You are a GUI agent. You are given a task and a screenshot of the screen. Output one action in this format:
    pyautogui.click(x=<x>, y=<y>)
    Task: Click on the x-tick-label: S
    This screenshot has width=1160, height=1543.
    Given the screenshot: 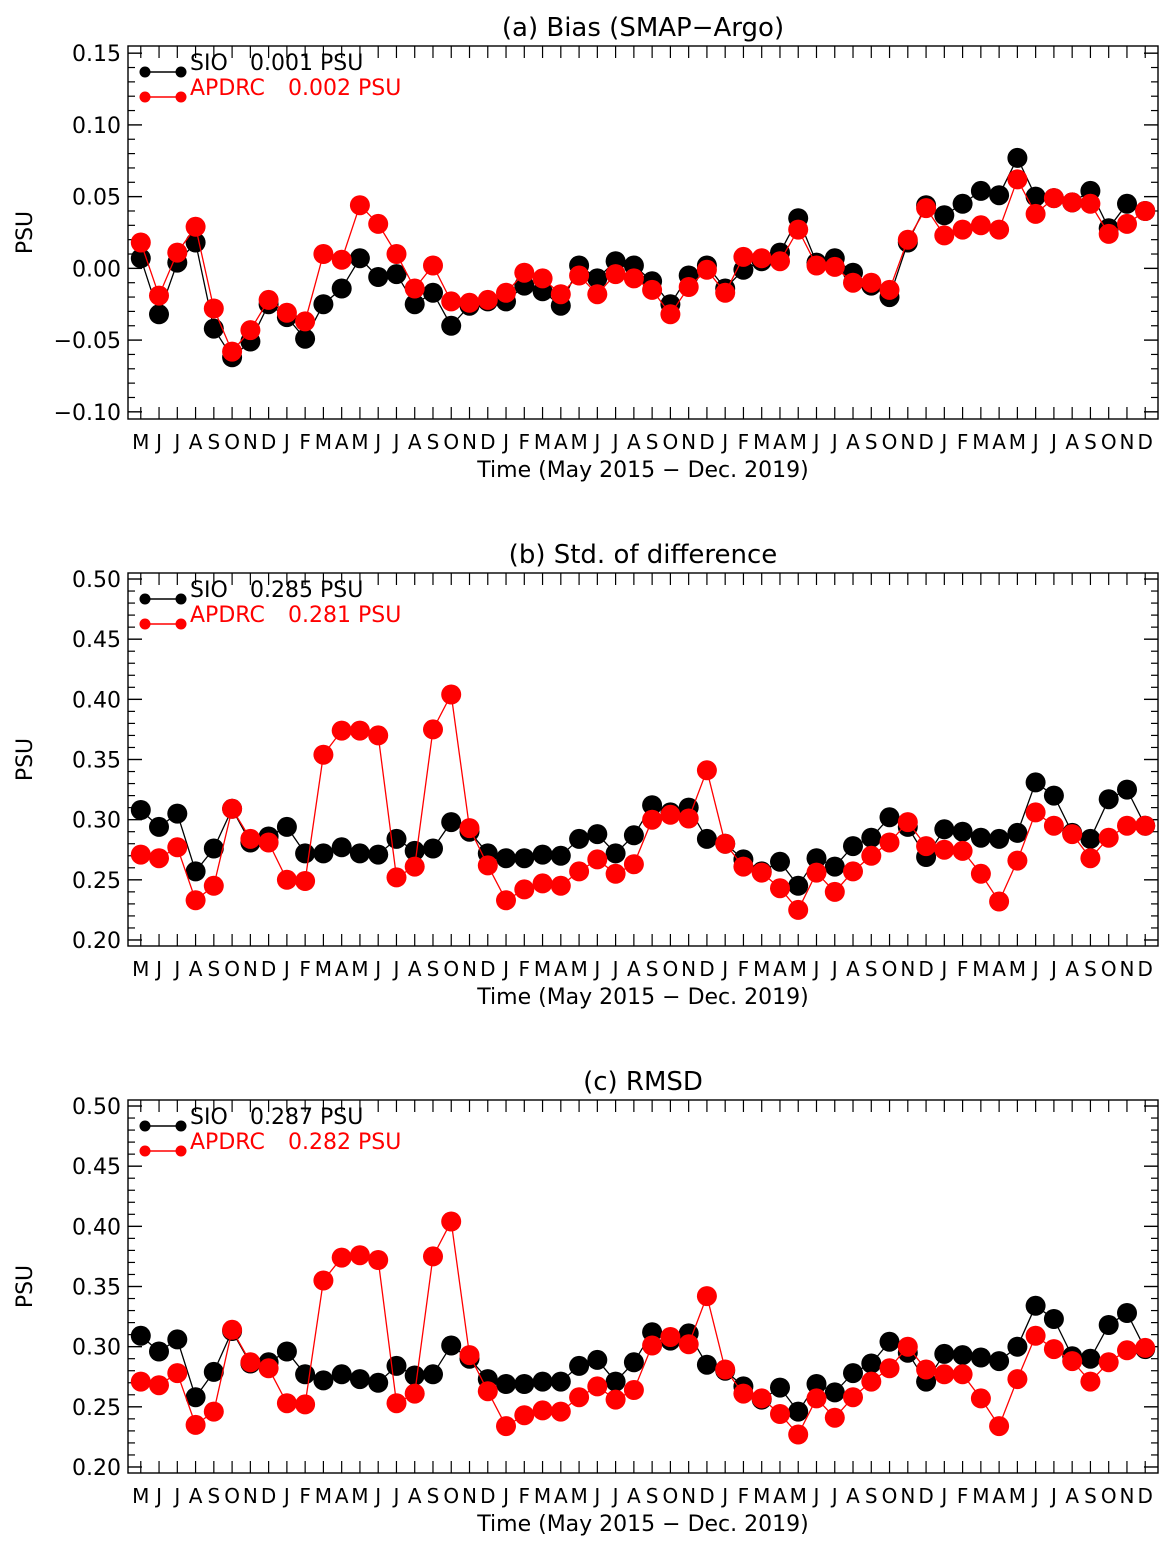 What is the action you would take?
    pyautogui.click(x=1090, y=442)
    